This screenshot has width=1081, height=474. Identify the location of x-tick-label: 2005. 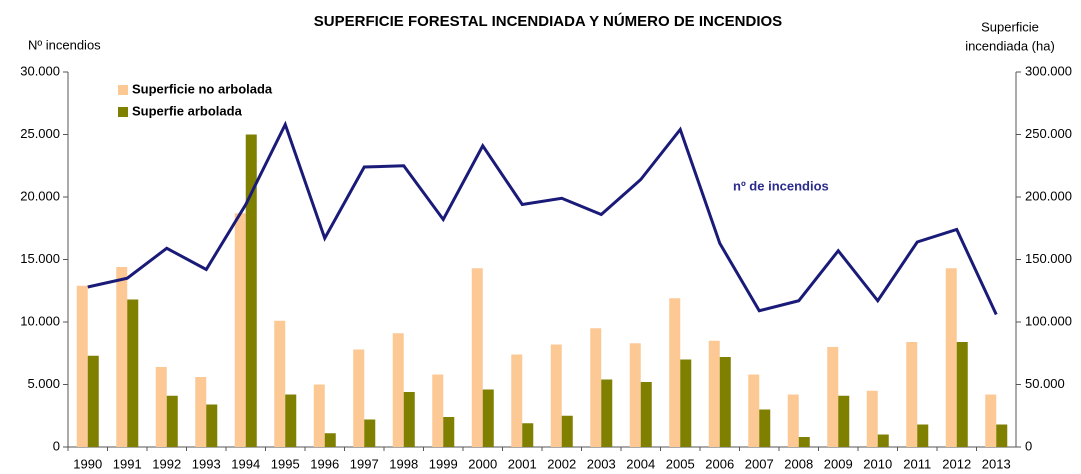
(680, 463).